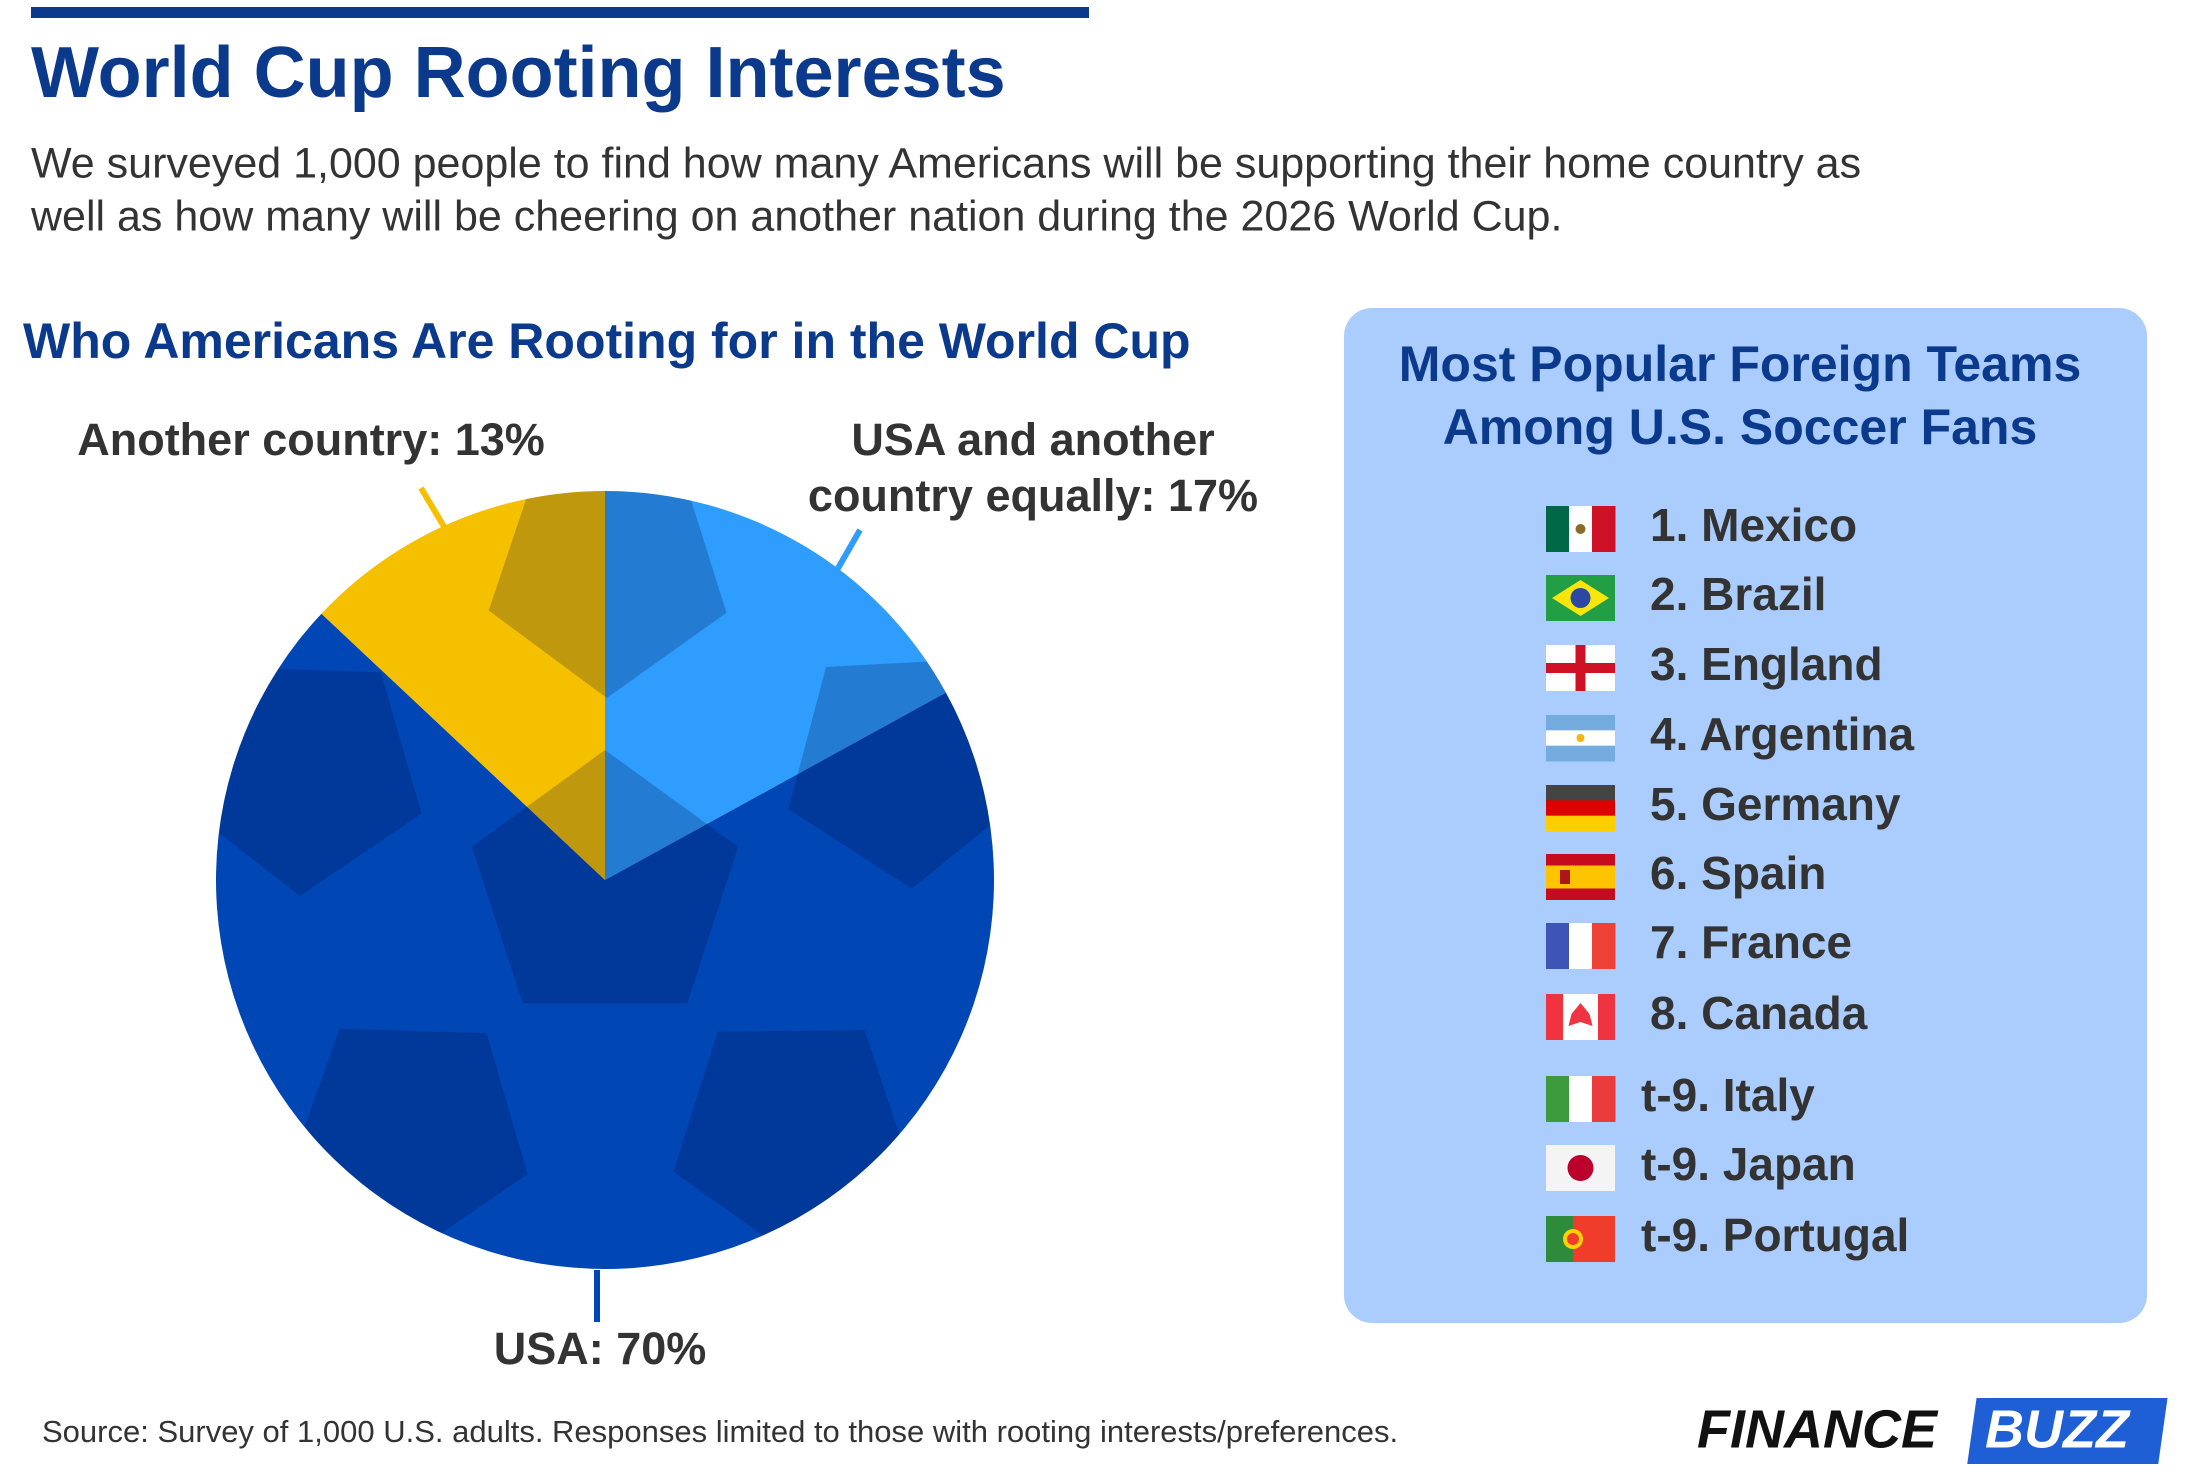 The height and width of the screenshot is (1484, 2187). Describe the element at coordinates (1782, 734) in the screenshot. I see `ranking-item: 4. Argentina` at that location.